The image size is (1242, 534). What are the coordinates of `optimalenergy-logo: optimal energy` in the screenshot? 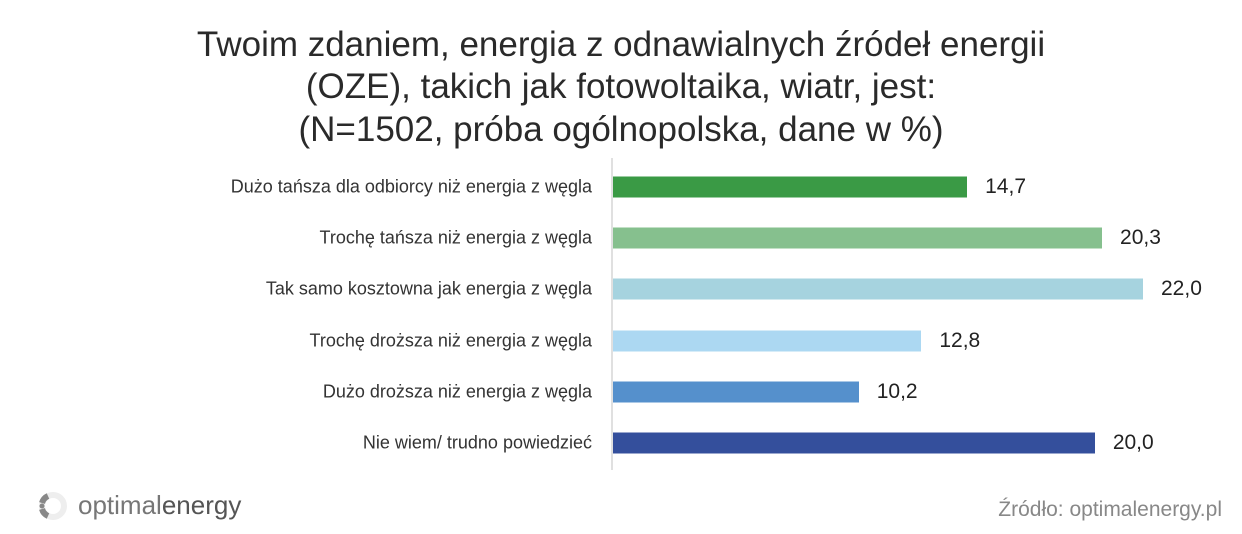 It's located at (139, 505).